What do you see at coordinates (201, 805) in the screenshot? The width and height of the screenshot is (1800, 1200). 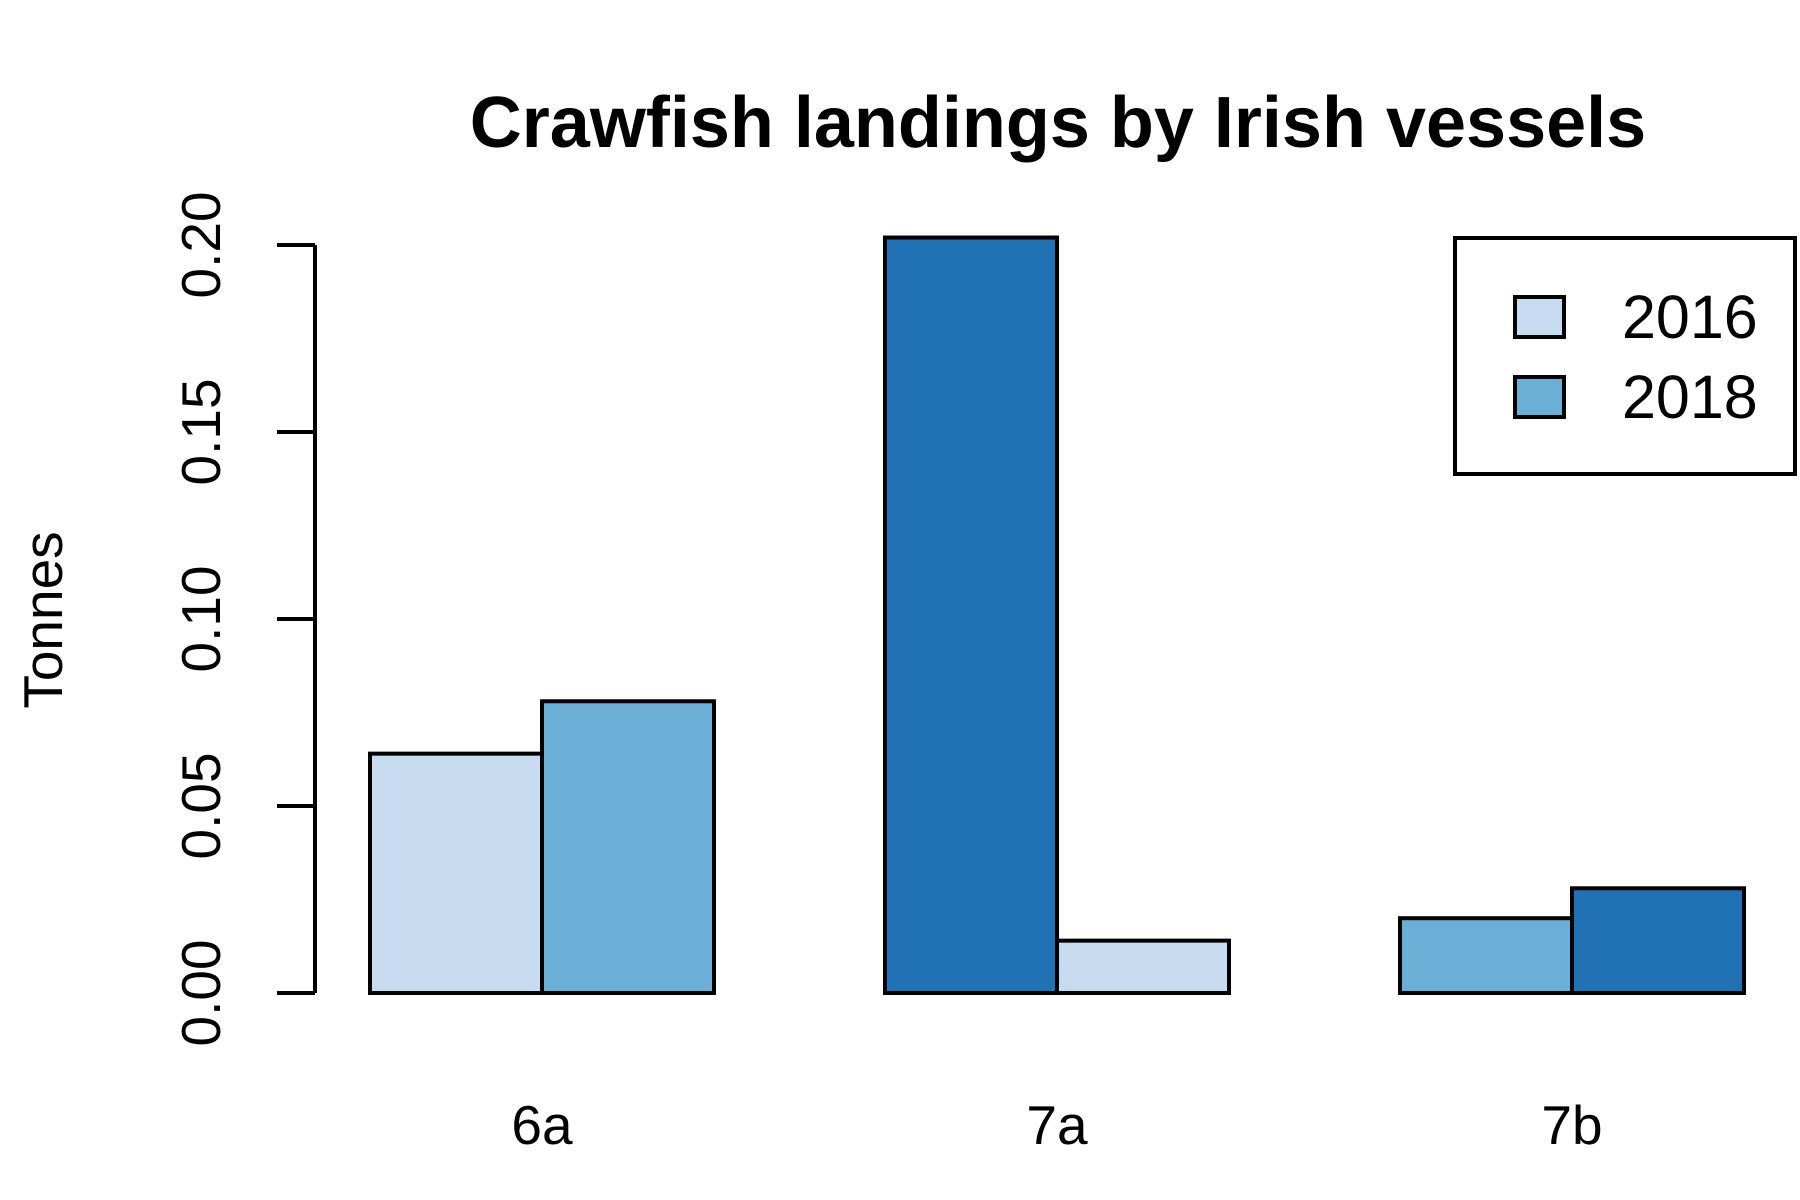 I see `y-tick-label: 0.05` at bounding box center [201, 805].